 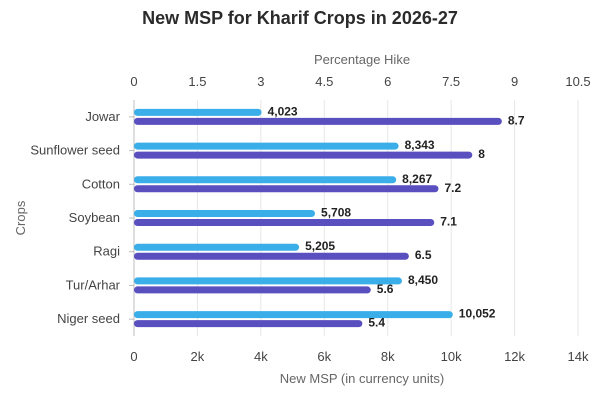 What do you see at coordinates (93, 284) in the screenshot?
I see `category-label: Tur/Arhar` at bounding box center [93, 284].